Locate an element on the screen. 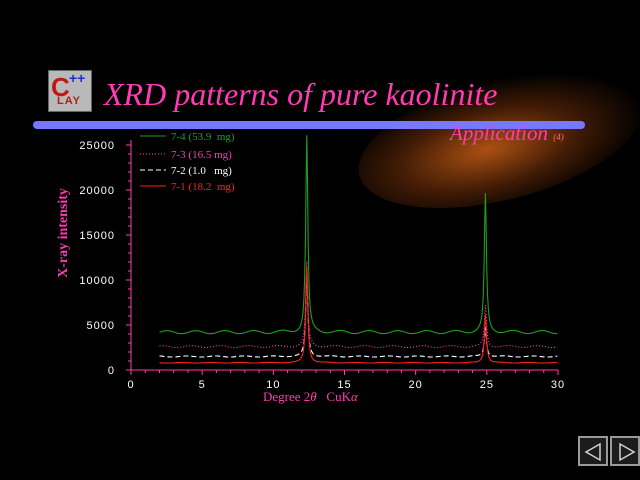 The height and width of the screenshot is (480, 640). y-axis-title: X-ray intensity is located at coordinates (63, 233).